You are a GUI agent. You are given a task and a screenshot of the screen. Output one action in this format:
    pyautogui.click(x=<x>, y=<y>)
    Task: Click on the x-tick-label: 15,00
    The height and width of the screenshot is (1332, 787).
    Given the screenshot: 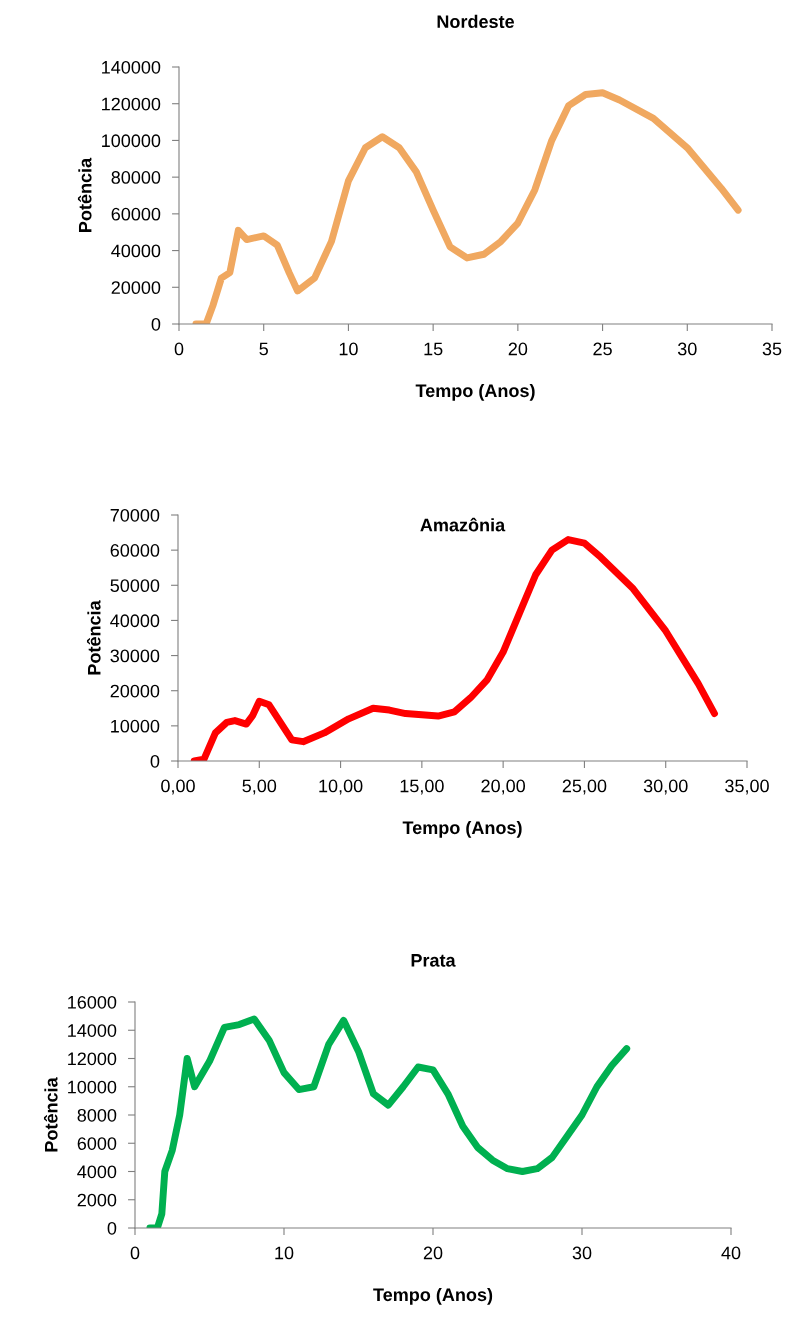 What is the action you would take?
    pyautogui.click(x=422, y=787)
    